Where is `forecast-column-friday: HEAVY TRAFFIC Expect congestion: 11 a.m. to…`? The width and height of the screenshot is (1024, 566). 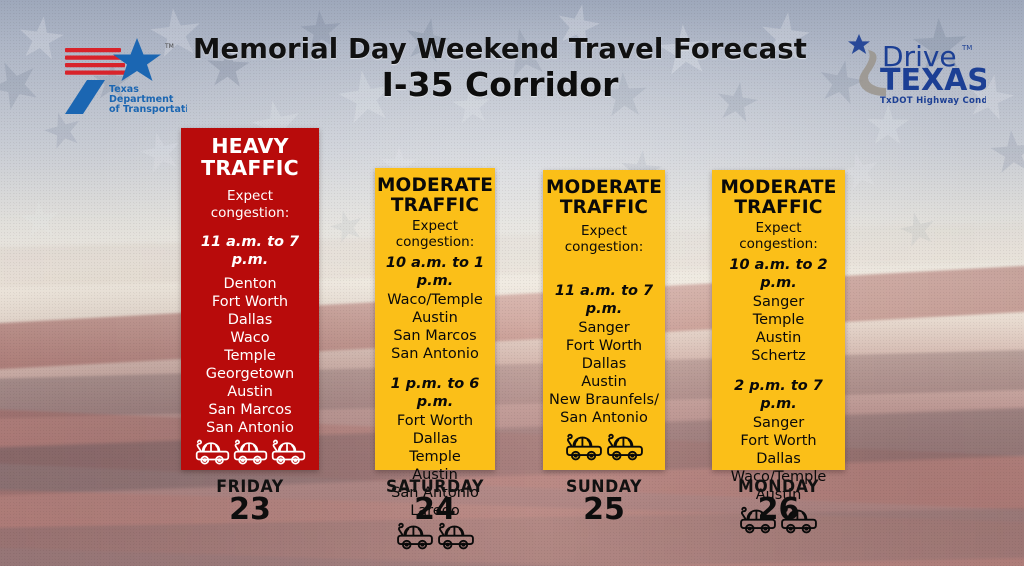 forecast-column-friday: HEAVY TRAFFIC Expect congestion: 11 a.m. to… is located at coordinates (250, 327).